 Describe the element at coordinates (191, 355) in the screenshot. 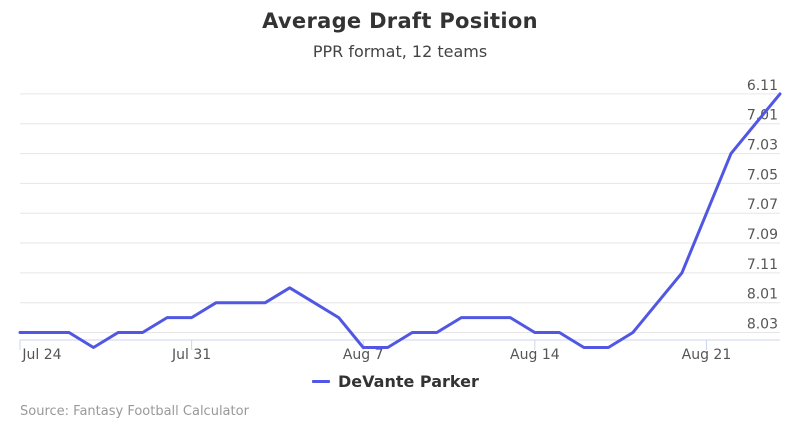

I see `x-tick-label: Jul 31` at that location.